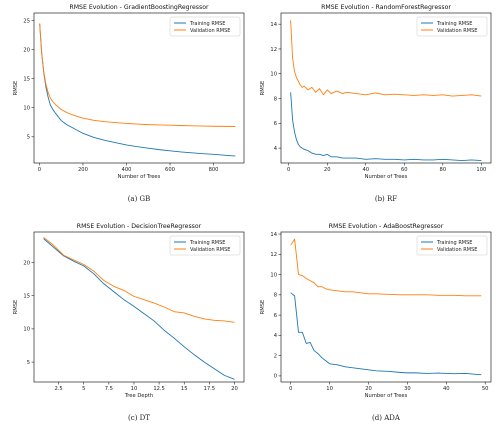  What do you see at coordinates (275, 377) in the screenshot?
I see `y-tick-label: 0` at bounding box center [275, 377].